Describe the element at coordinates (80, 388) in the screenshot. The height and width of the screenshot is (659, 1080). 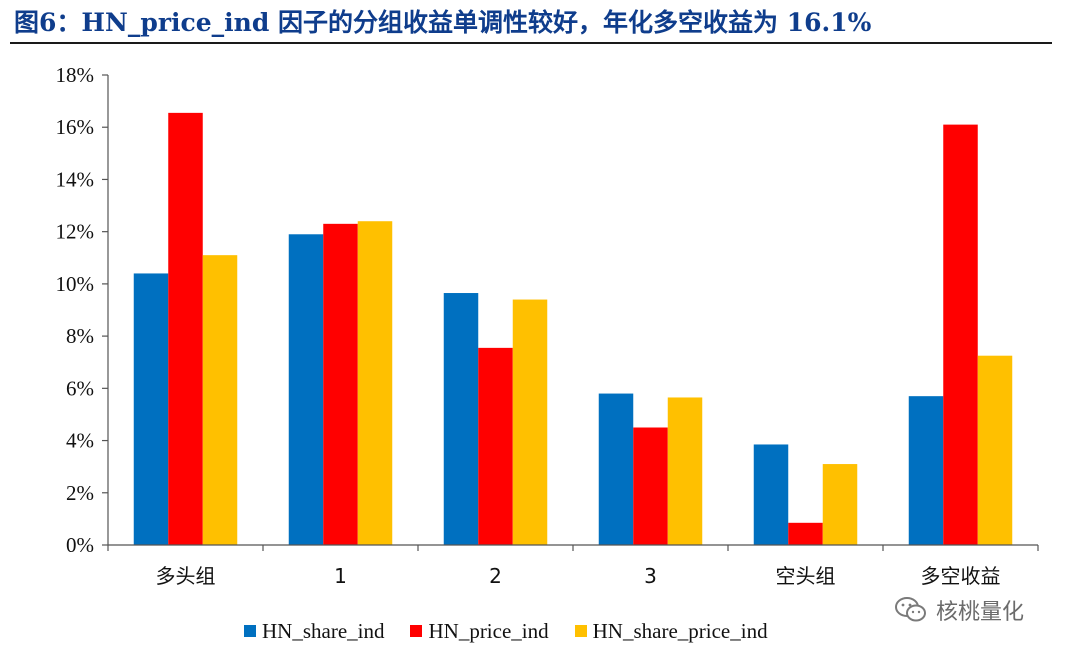
I see `y-tick-label: 6%` at that location.